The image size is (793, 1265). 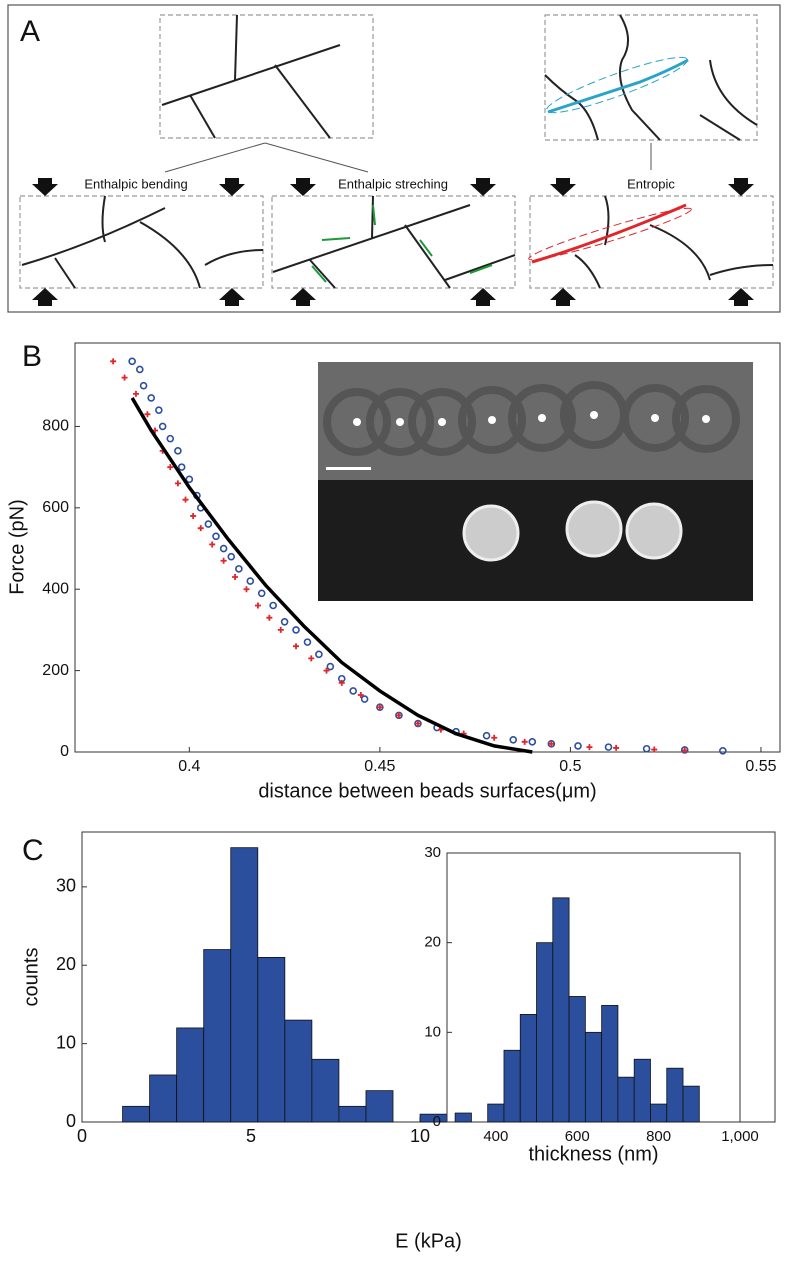 I want to click on y-tick-label: 600, so click(x=55, y=507).